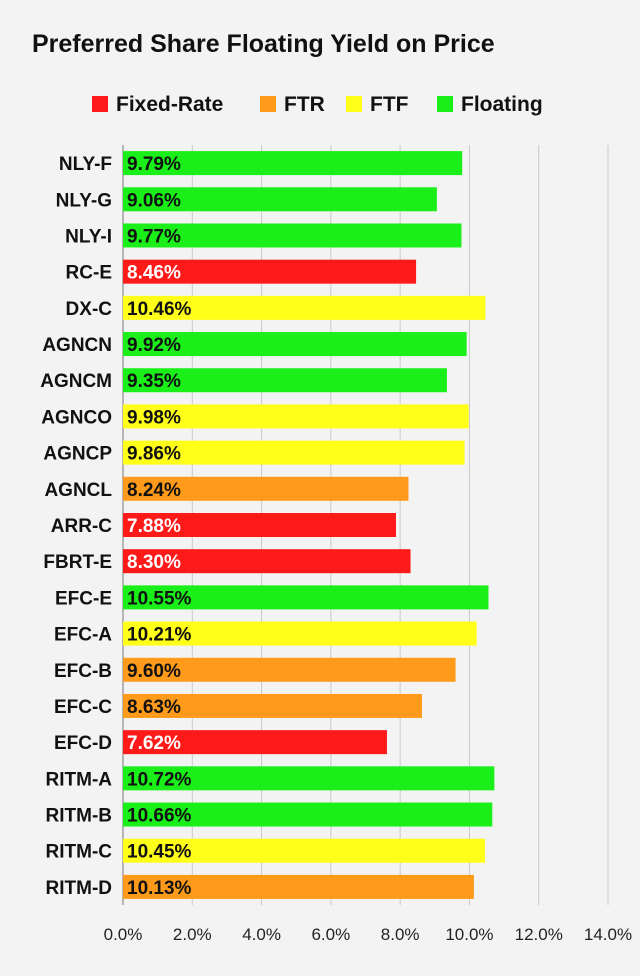 Image resolution: width=640 pixels, height=976 pixels. I want to click on bar-value-label: 9.79%, so click(154, 164).